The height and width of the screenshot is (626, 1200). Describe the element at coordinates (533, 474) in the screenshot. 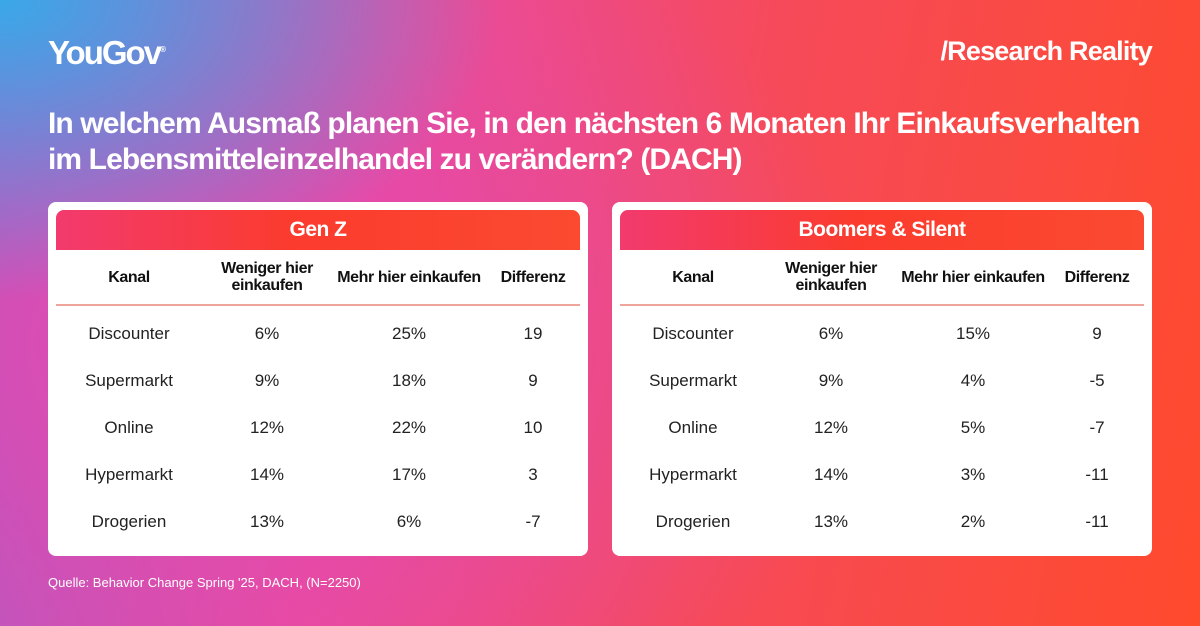

I see `table-cell: 3` at that location.